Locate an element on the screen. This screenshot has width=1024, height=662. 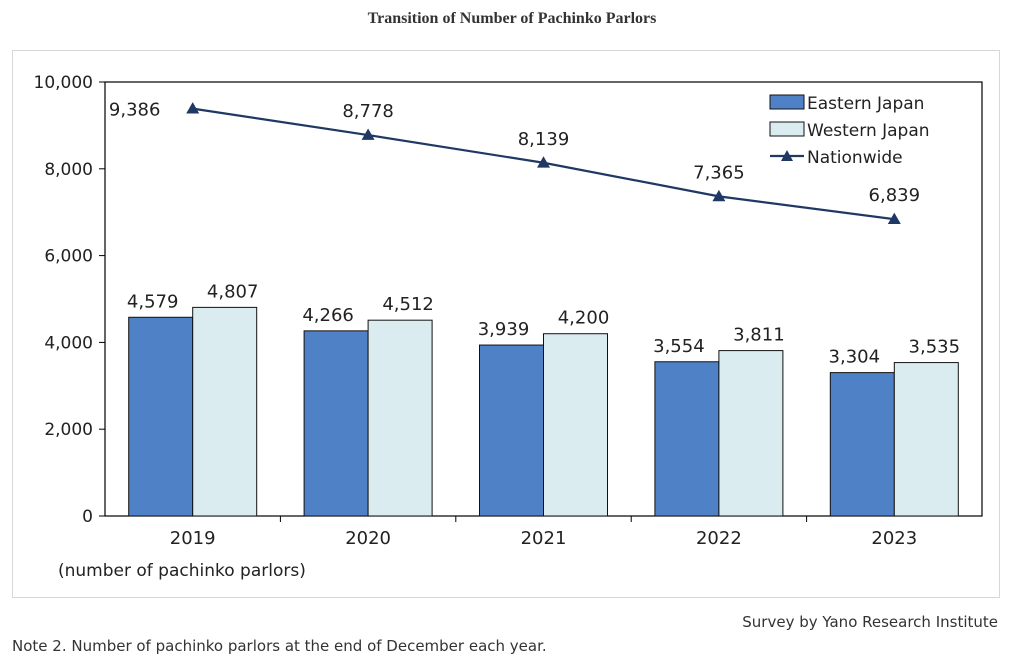
bar-data-label: 4,266 is located at coordinates (328, 315).